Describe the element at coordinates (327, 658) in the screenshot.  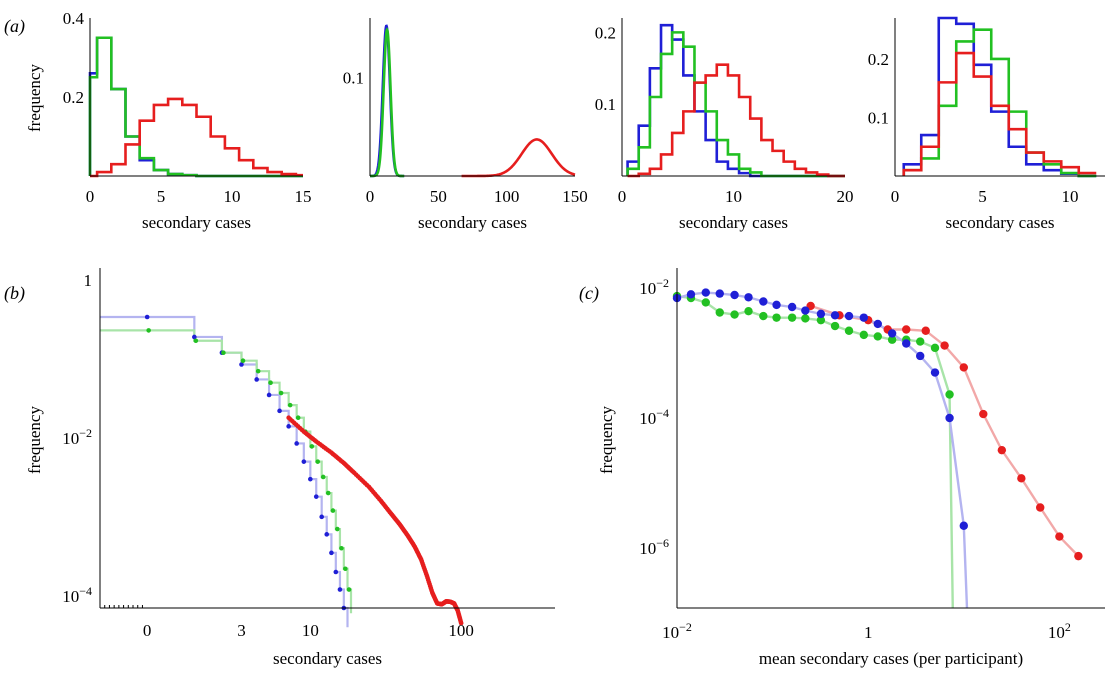
I see `panel-b-xlabel: secondary cases` at that location.